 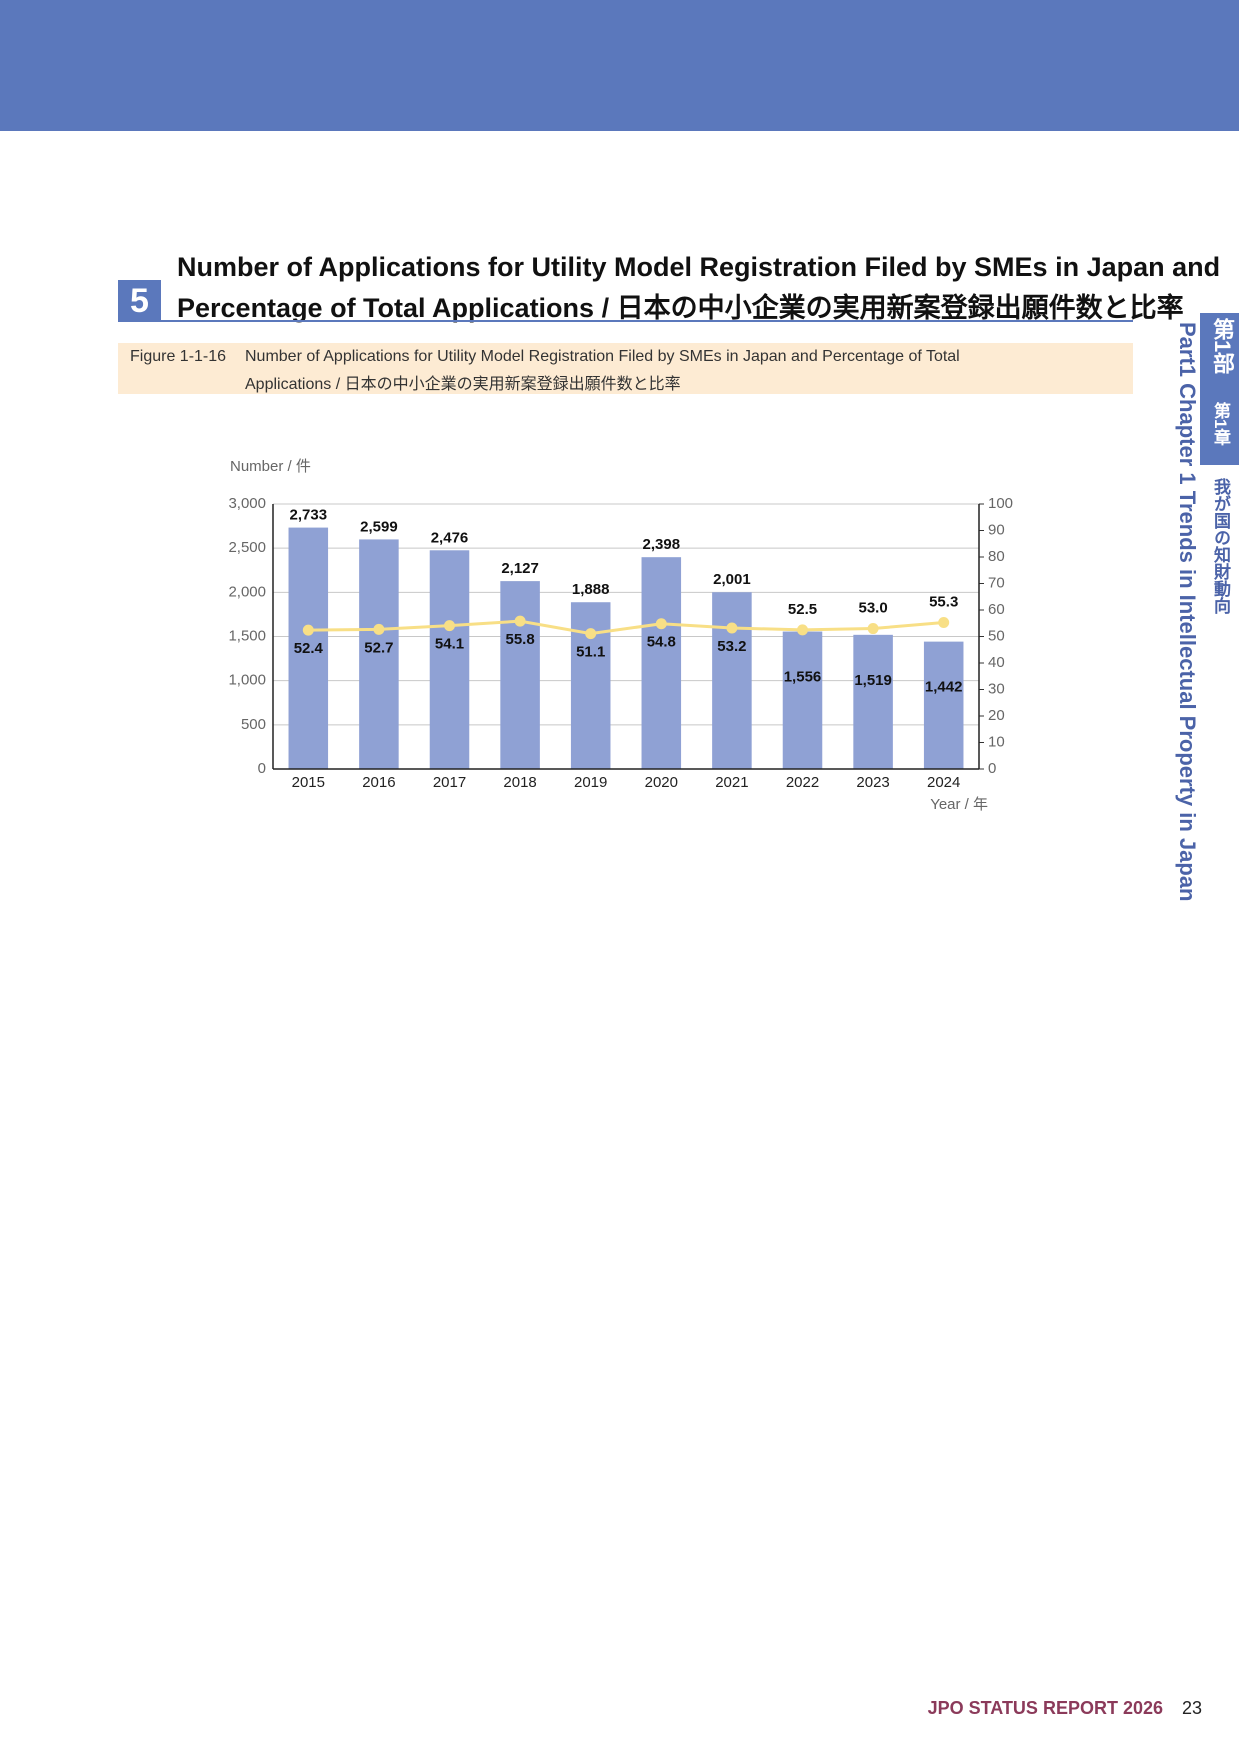 I want to click on y2-tick-label: 0, so click(x=992, y=768).